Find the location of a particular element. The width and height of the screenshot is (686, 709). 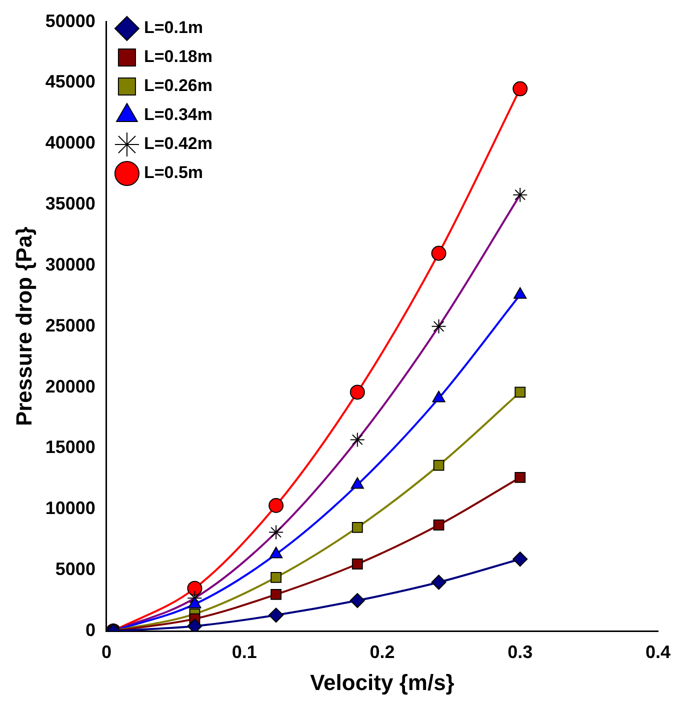

legend-label: L=0.18m is located at coordinates (178, 56).